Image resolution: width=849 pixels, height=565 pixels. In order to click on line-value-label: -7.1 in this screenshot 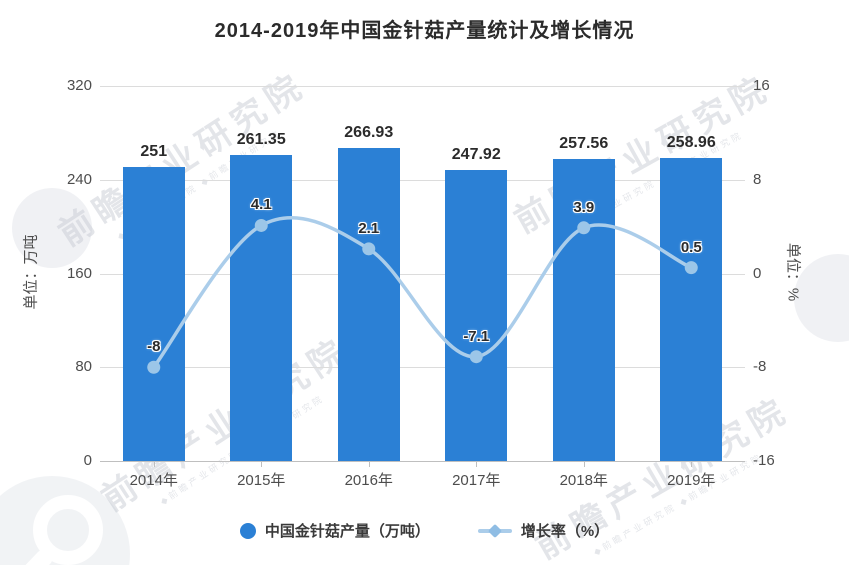, I will do `click(476, 336)`.